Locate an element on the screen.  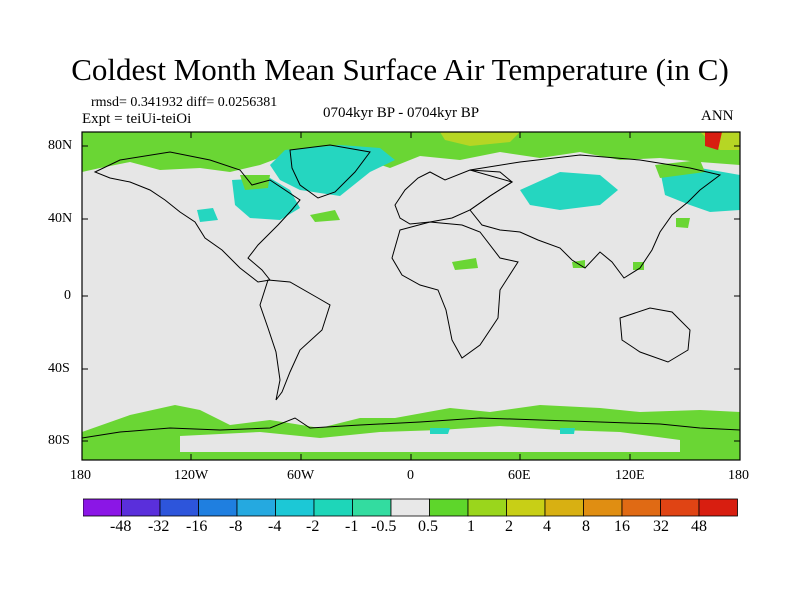
colorbar-label: 4 is located at coordinates (547, 526).